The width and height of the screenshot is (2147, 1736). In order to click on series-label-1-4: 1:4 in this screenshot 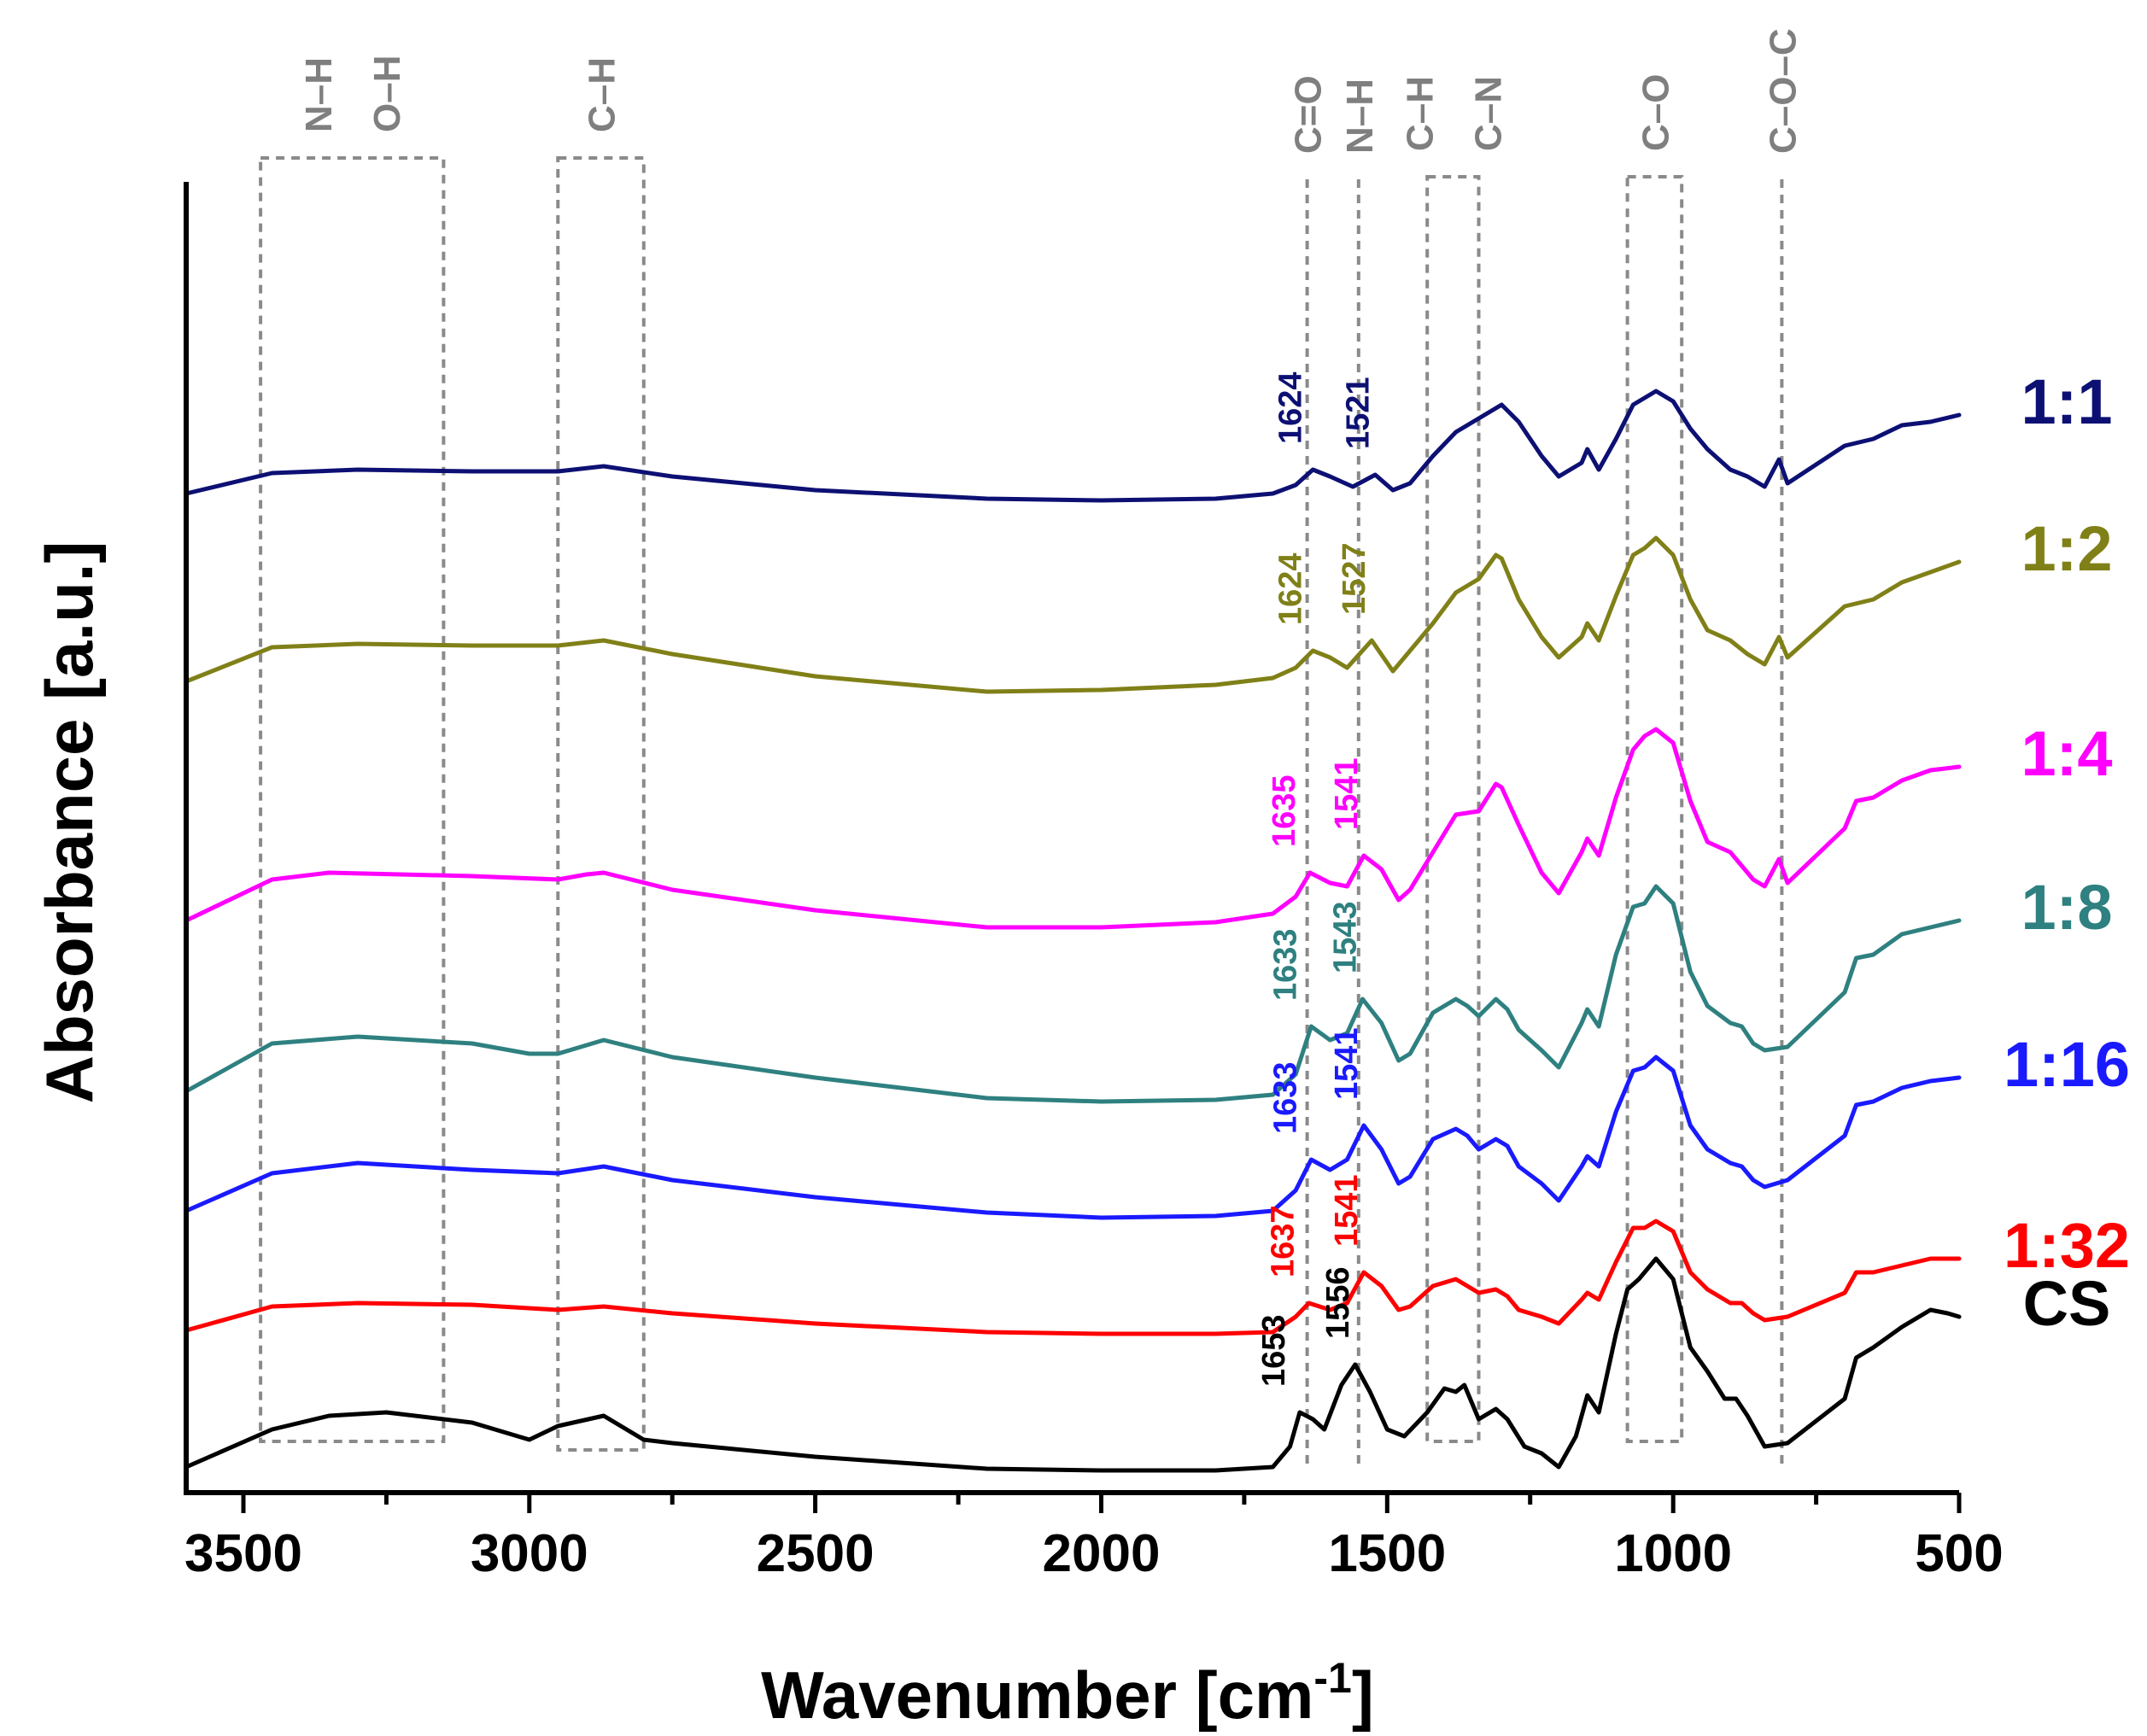, I will do `click(2067, 753)`.